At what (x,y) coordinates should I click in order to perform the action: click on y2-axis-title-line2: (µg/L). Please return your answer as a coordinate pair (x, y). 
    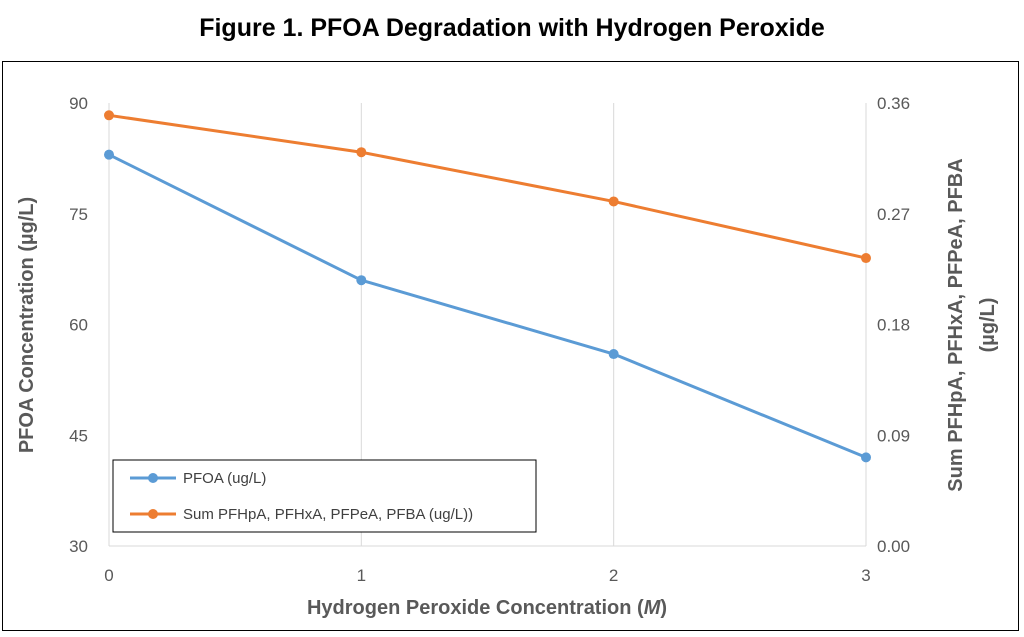
    Looking at the image, I should click on (988, 325).